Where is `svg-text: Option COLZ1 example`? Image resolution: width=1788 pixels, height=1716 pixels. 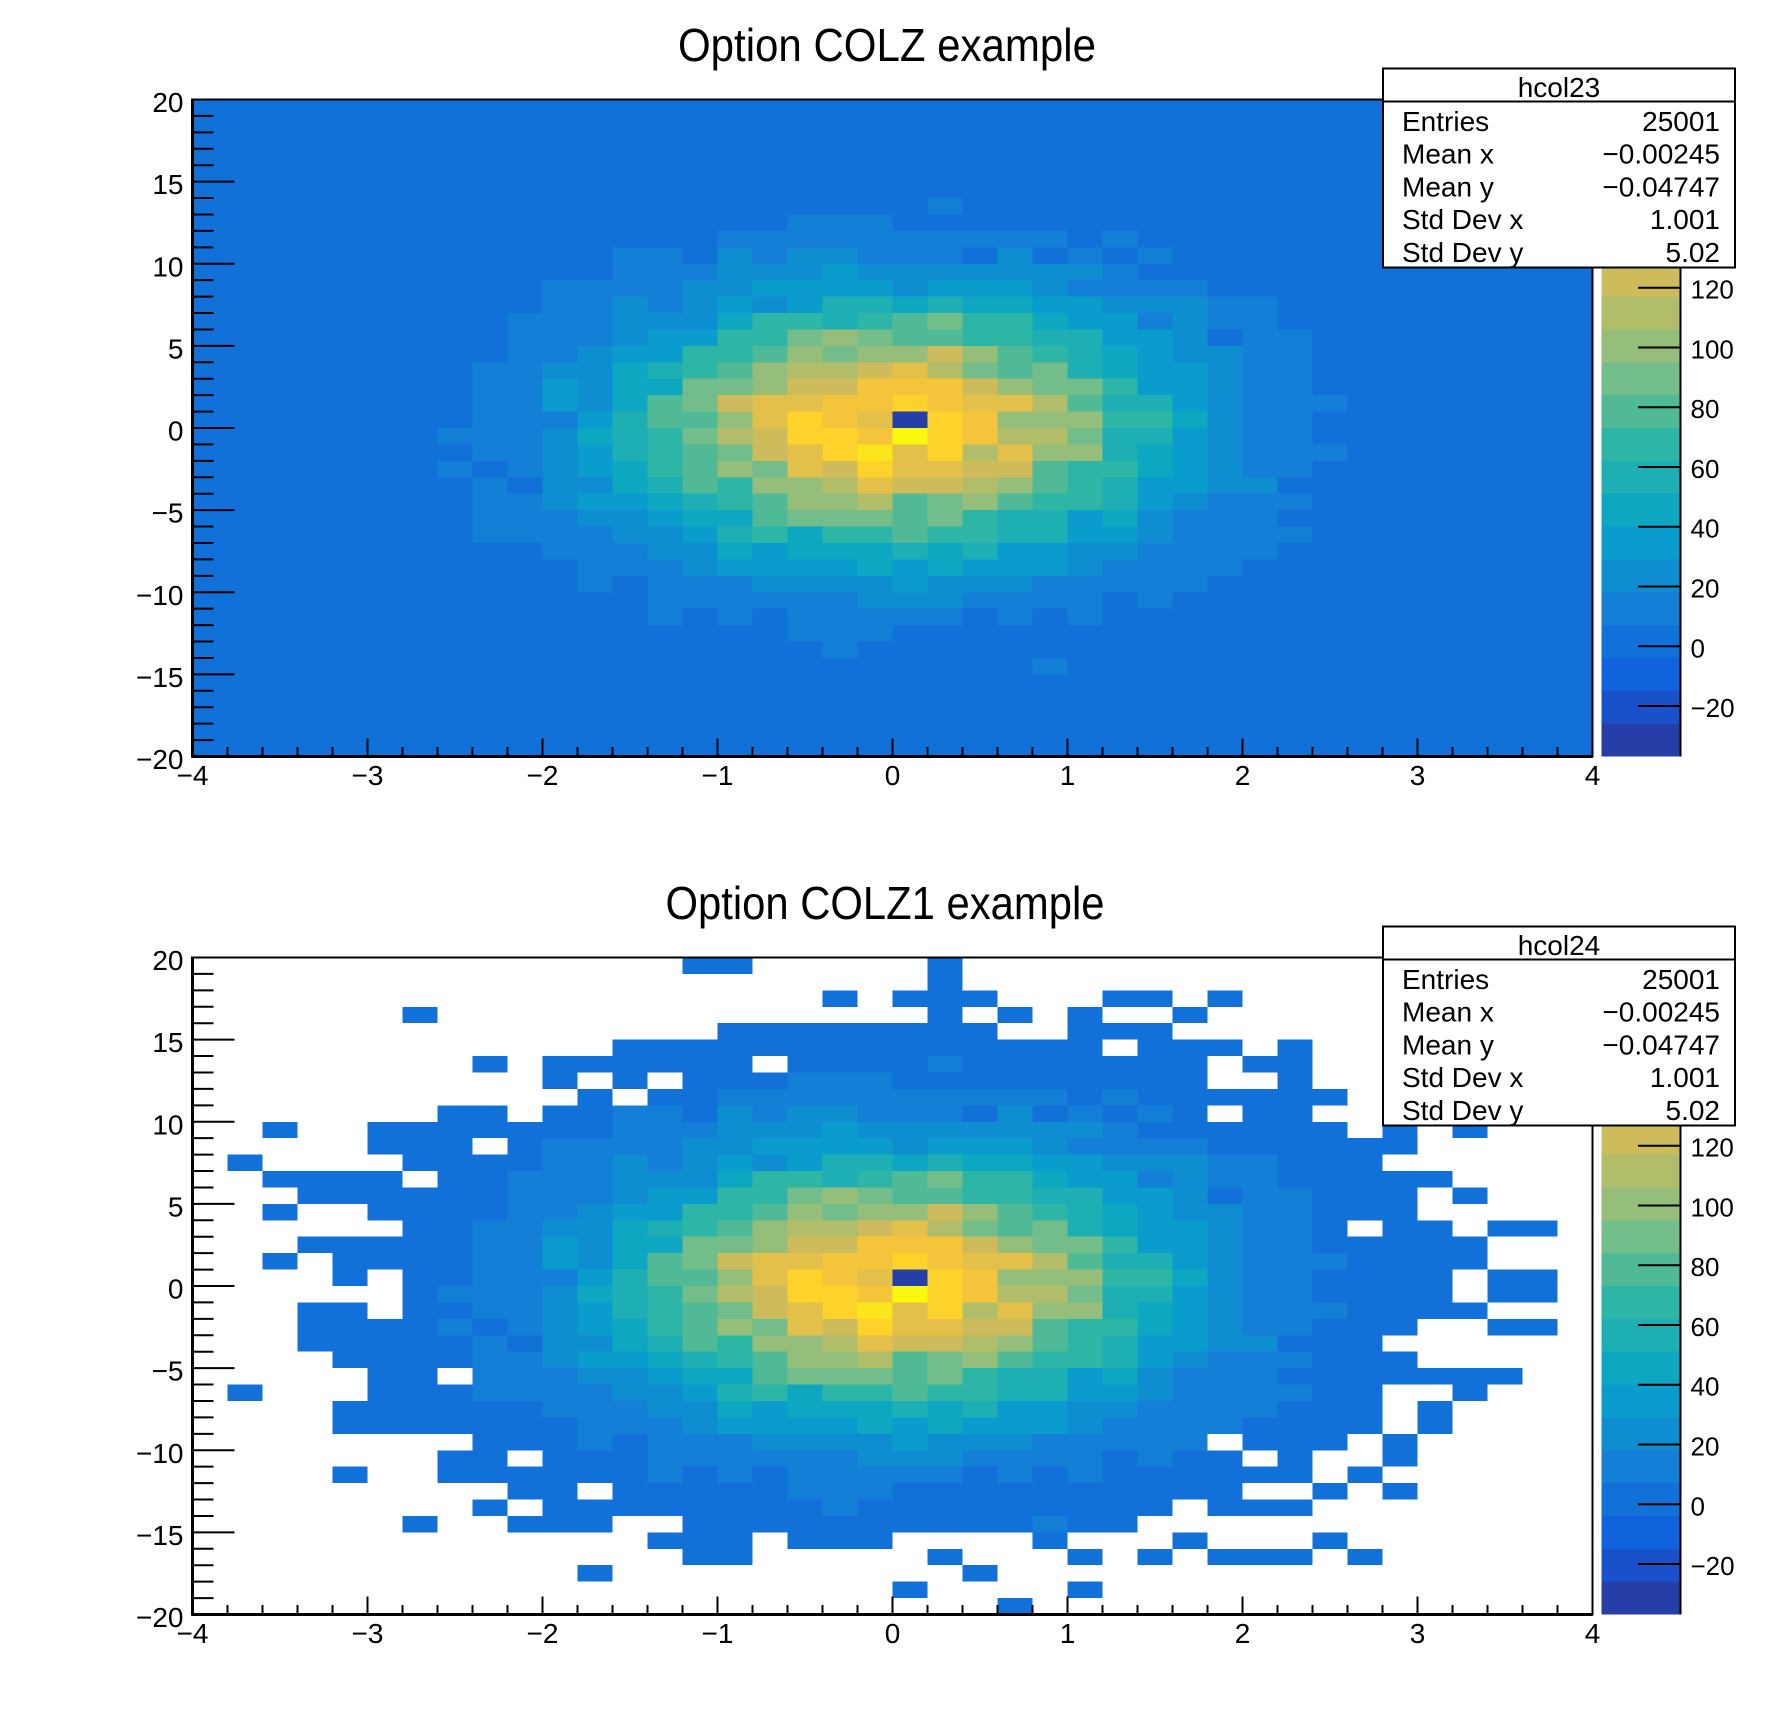 svg-text: Option COLZ1 example is located at coordinates (885, 903).